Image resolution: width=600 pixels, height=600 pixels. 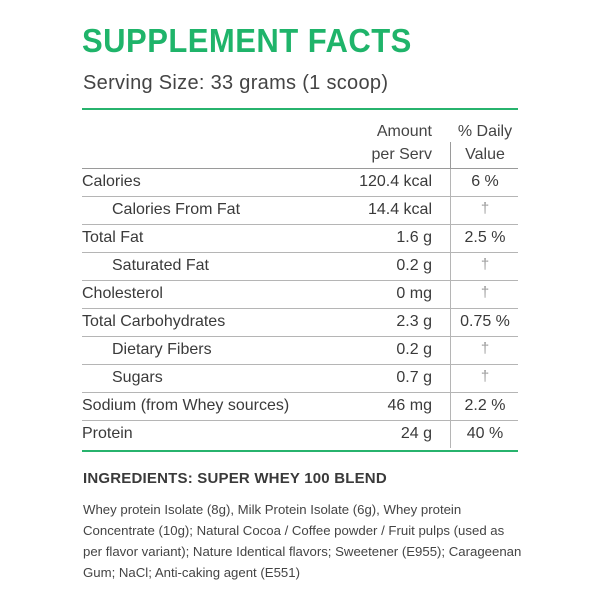 What do you see at coordinates (485, 181) in the screenshot?
I see `row-daily-value: 6 %` at bounding box center [485, 181].